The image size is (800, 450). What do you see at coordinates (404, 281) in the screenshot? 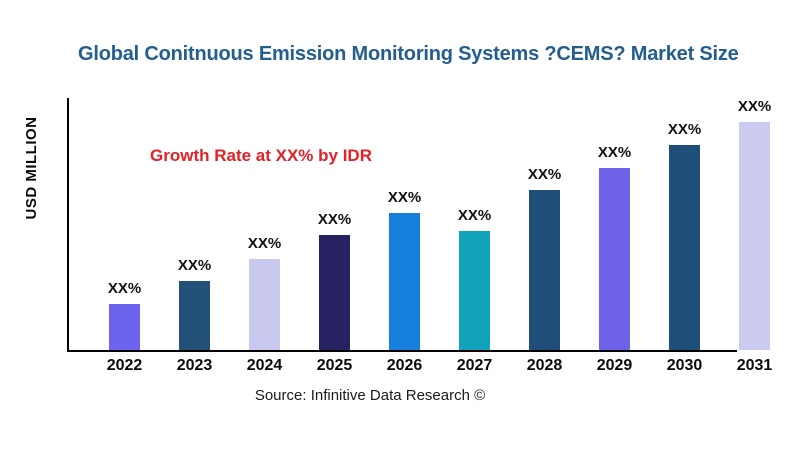
I see `bar-2026` at bounding box center [404, 281].